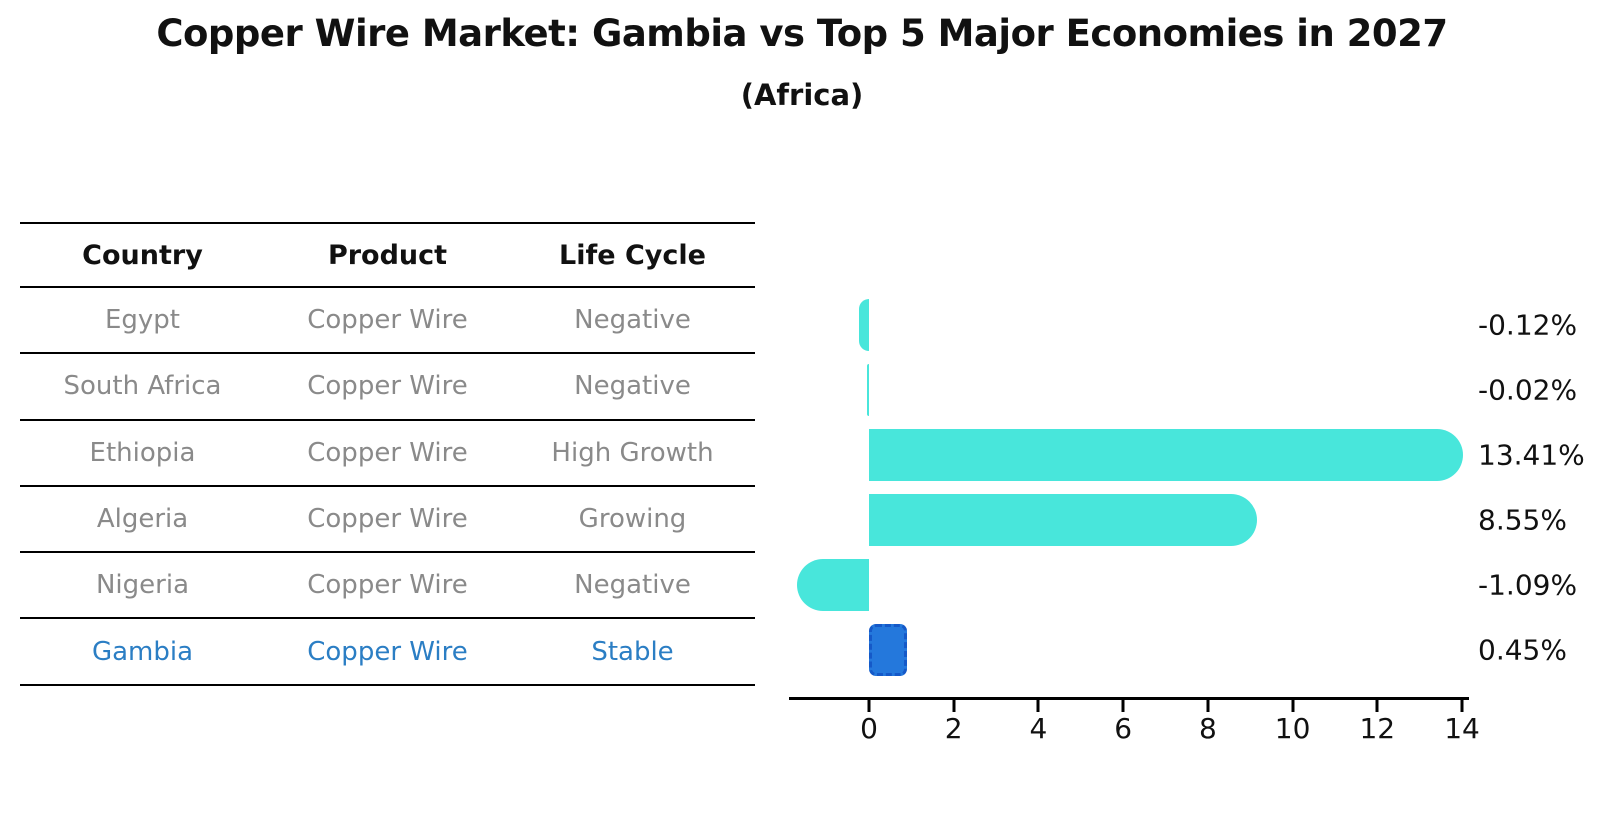 The width and height of the screenshot is (1604, 823). What do you see at coordinates (142, 651) in the screenshot?
I see `cell-country-gambia: Gambia` at bounding box center [142, 651].